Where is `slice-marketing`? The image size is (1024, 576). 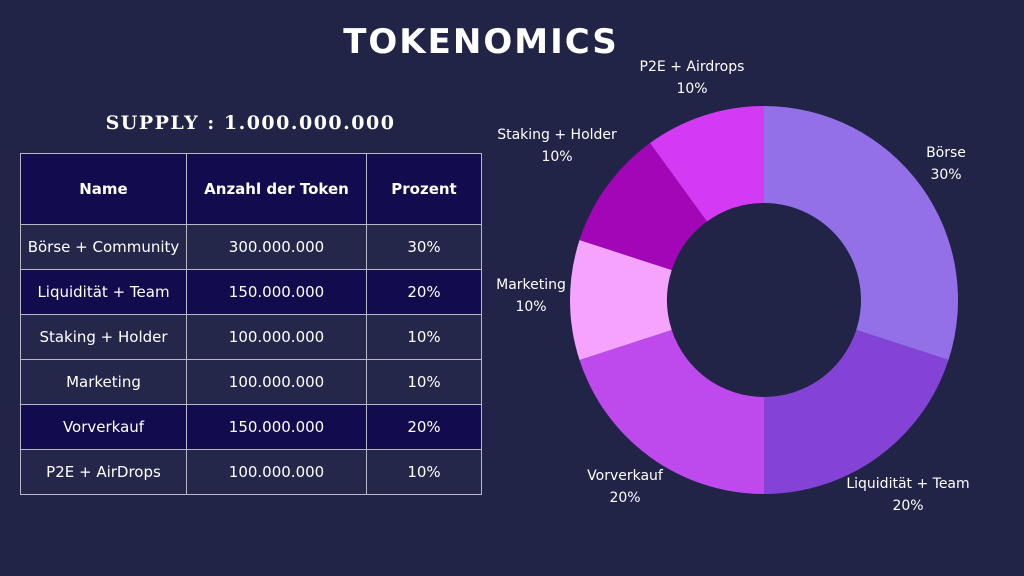 slice-marketing is located at coordinates (621, 300).